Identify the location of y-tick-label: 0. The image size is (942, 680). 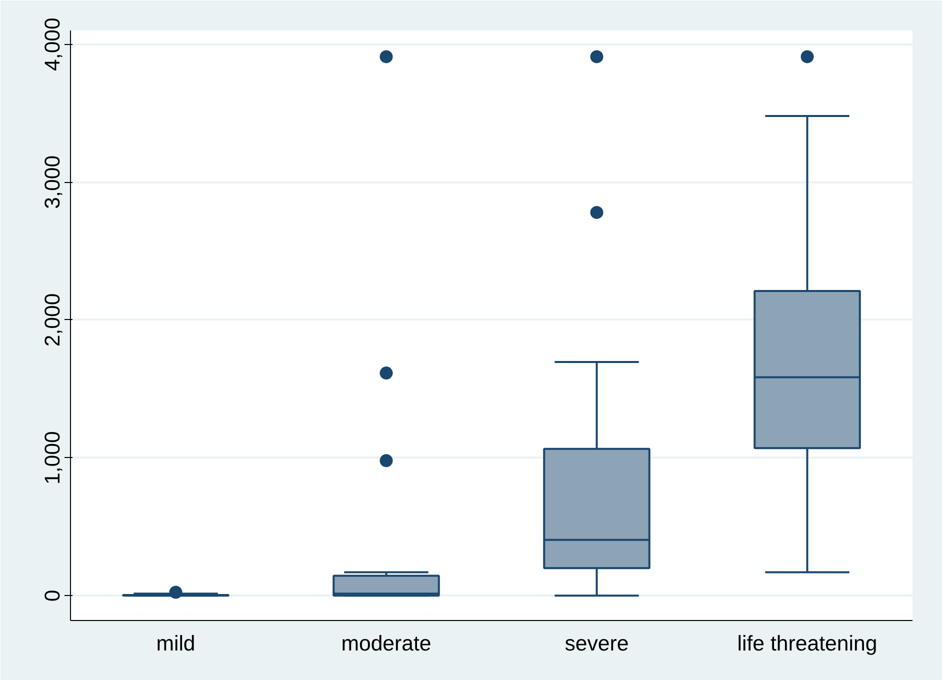
(52, 596).